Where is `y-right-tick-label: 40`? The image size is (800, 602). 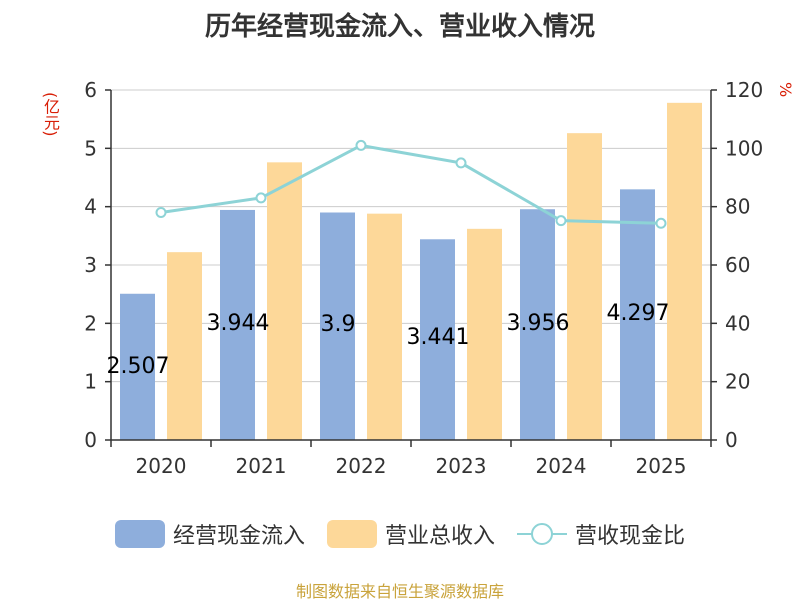 y-right-tick-label: 40 is located at coordinates (737, 323).